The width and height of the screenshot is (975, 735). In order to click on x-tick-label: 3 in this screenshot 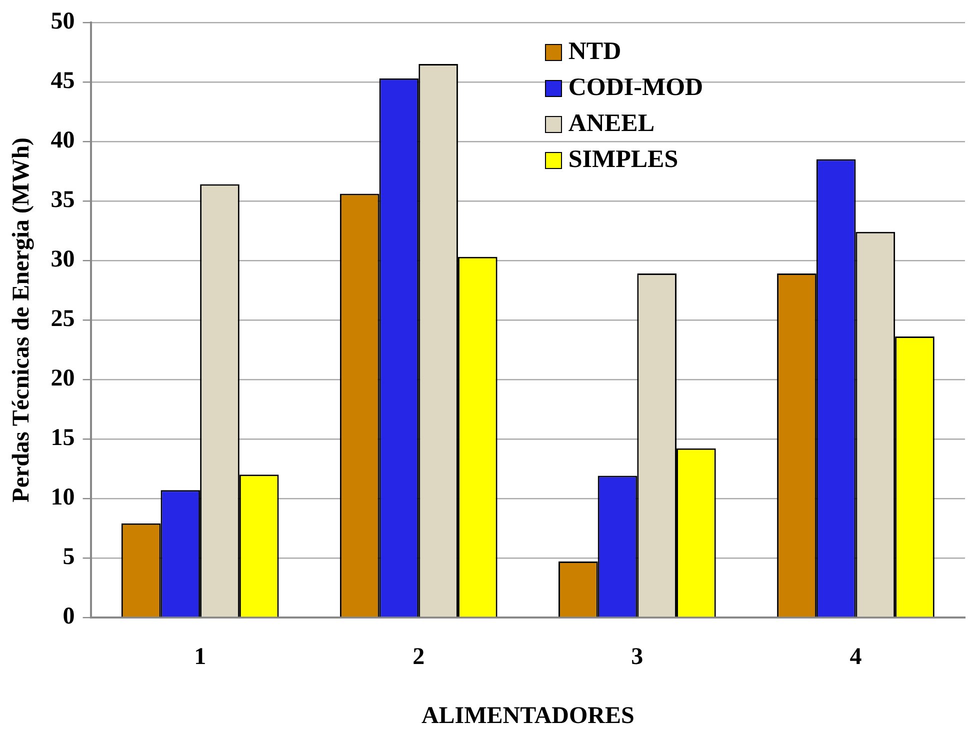, I will do `click(637, 657)`.